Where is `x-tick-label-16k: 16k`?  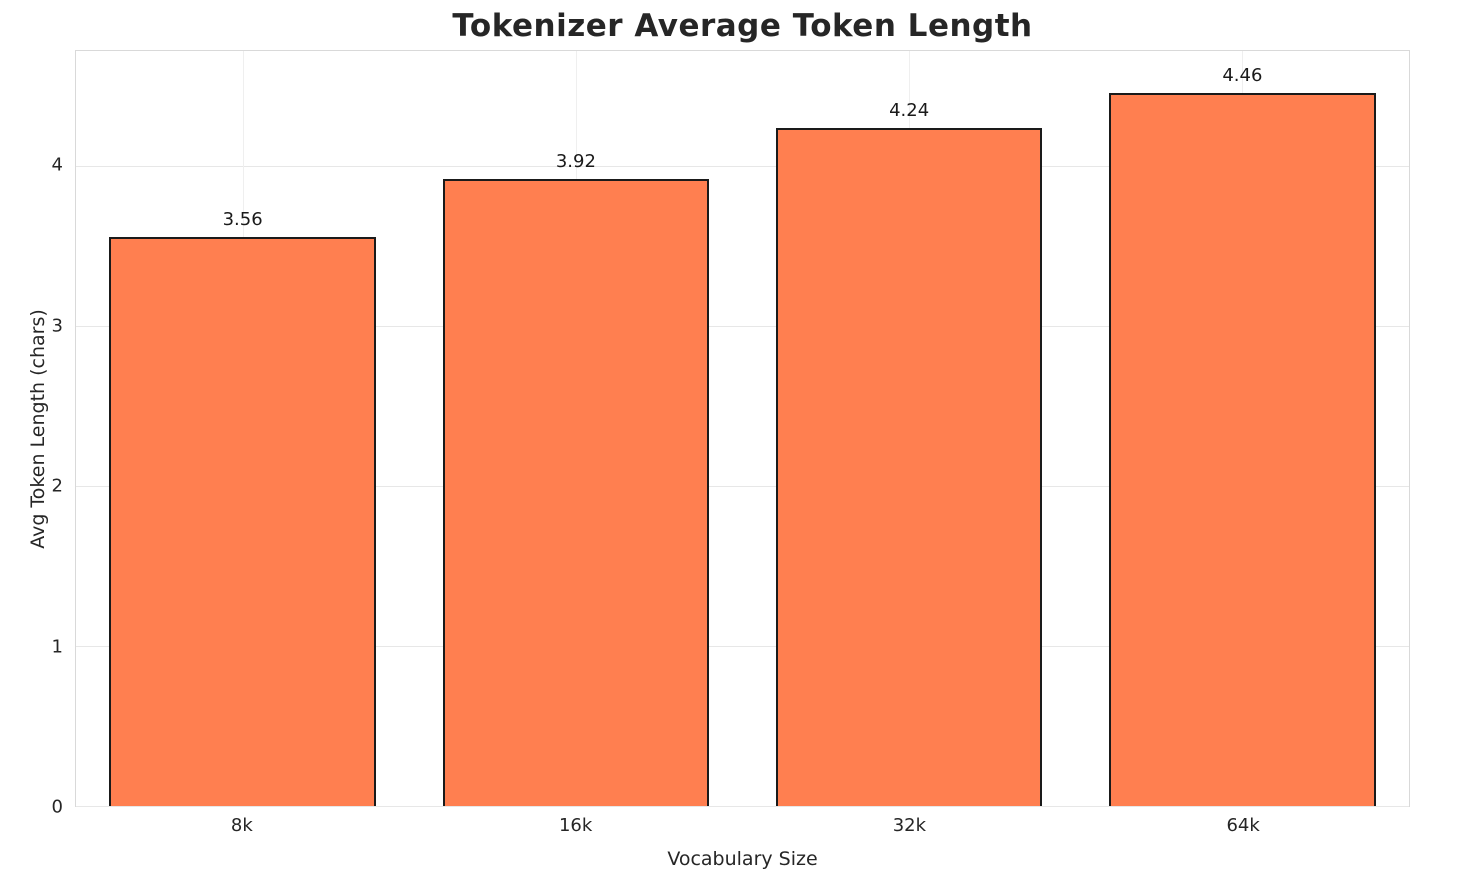
x-tick-label-16k: 16k is located at coordinates (575, 825).